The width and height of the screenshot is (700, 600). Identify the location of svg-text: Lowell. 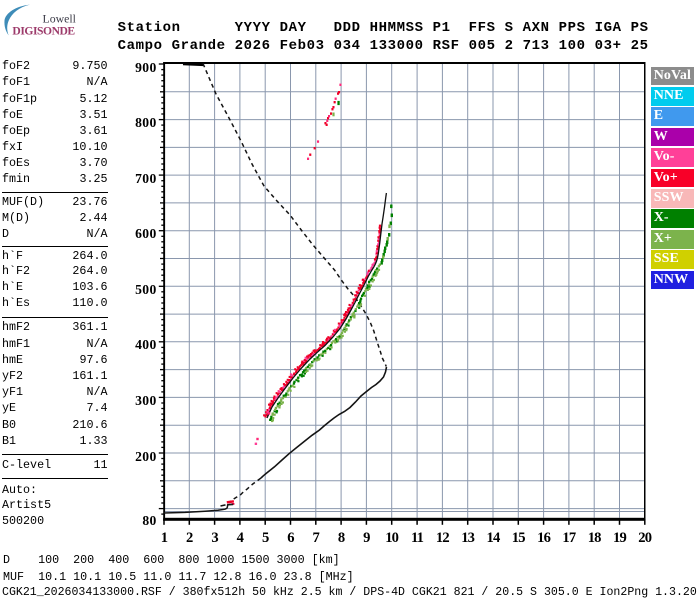
(60, 18).